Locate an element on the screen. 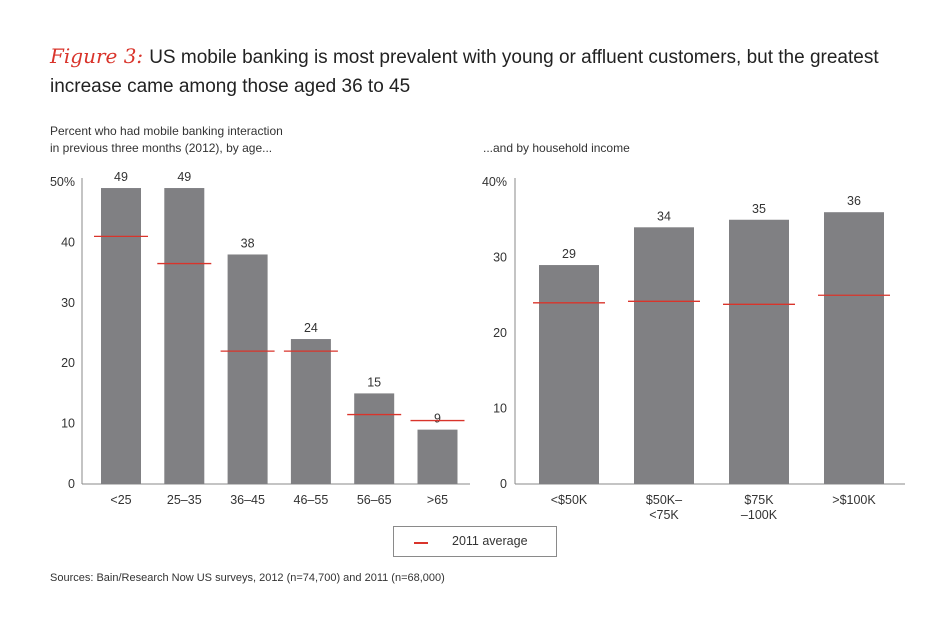 The image size is (950, 623). income-bar-value-label: 29 is located at coordinates (569, 254).